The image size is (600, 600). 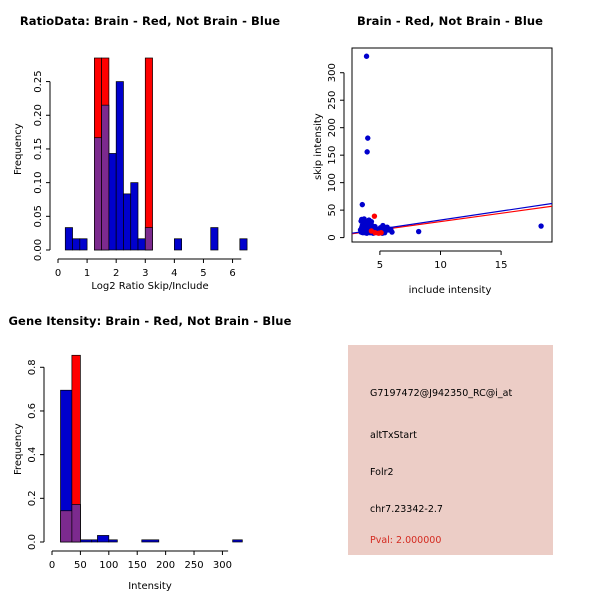 I want to click on scatter-x-tick-label: 5, so click(x=380, y=265).